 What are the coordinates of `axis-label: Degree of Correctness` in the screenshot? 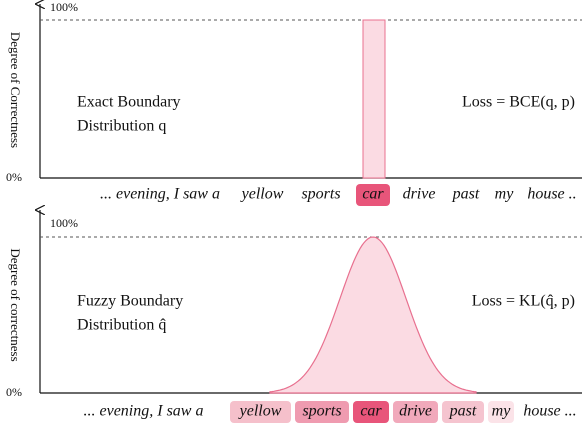 It's located at (15, 90).